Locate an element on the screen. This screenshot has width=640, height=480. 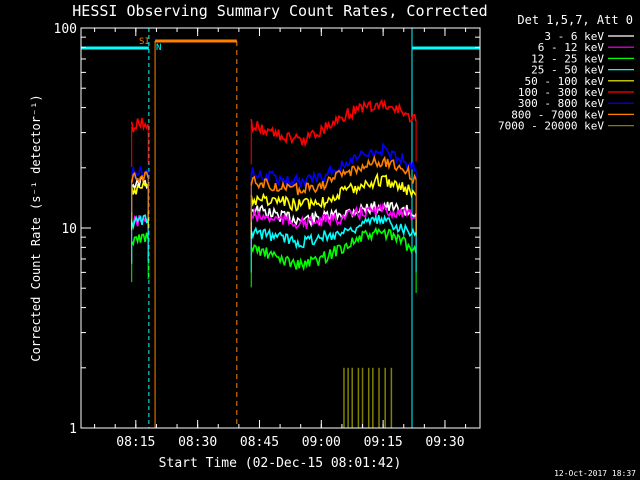
x-tick-label: 08:45 is located at coordinates (259, 442).